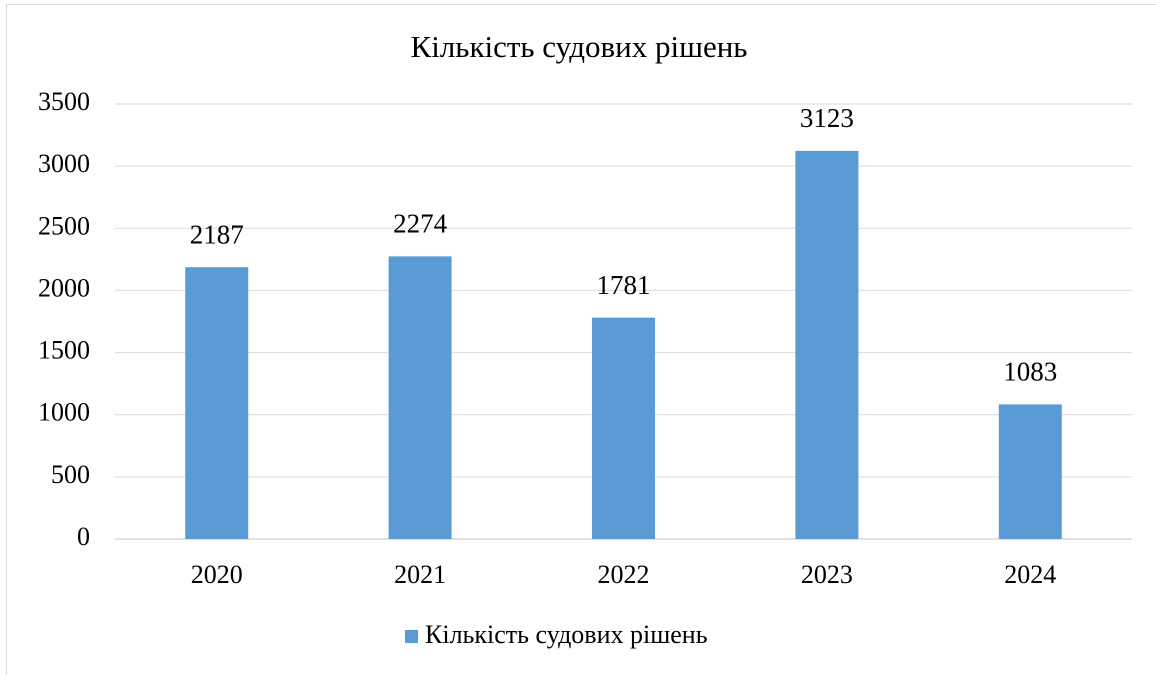 The width and height of the screenshot is (1156, 675). Describe the element at coordinates (827, 574) in the screenshot. I see `x-tick-label: 2023` at that location.